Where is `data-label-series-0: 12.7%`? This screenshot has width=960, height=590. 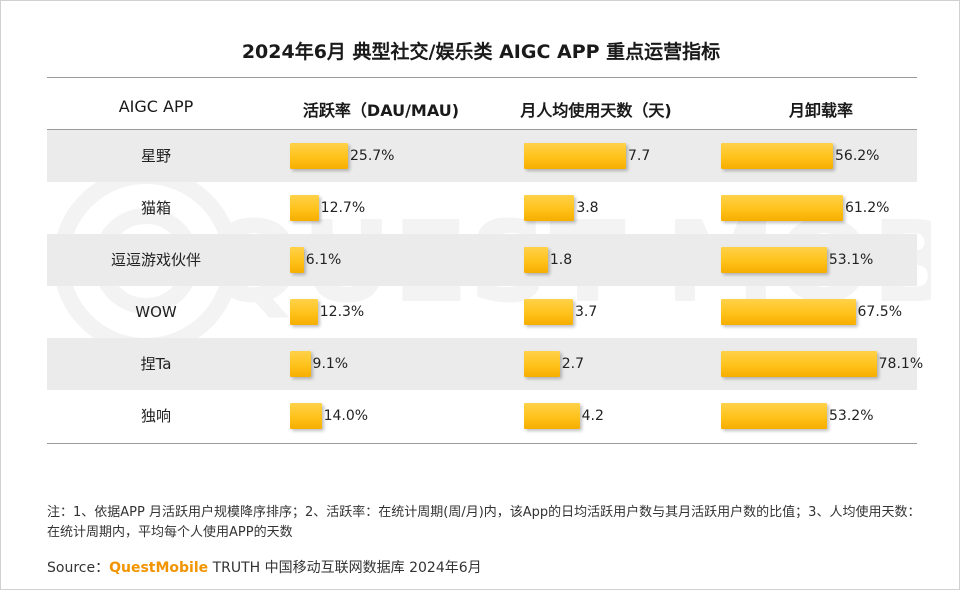 data-label-series-0: 12.7% is located at coordinates (343, 208).